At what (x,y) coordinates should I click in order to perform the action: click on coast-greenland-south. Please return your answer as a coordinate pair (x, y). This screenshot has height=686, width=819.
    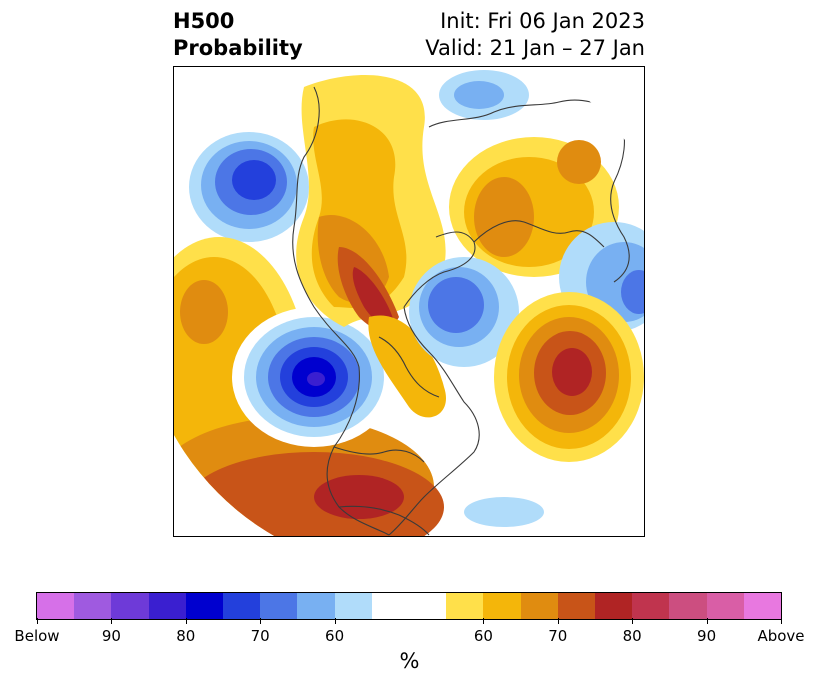
    Looking at the image, I should click on (539, 234).